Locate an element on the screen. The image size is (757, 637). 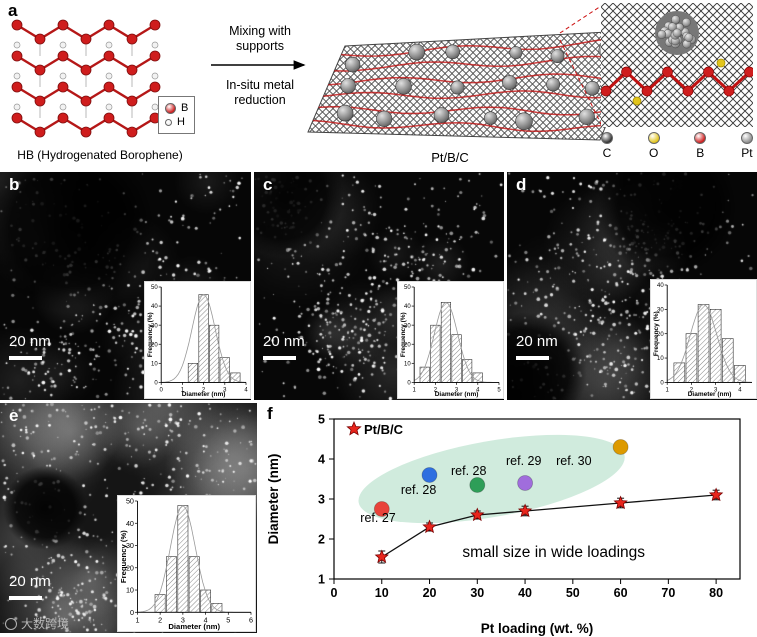
pt-b-c-sheet-graphic is located at coordinates (476, 73).